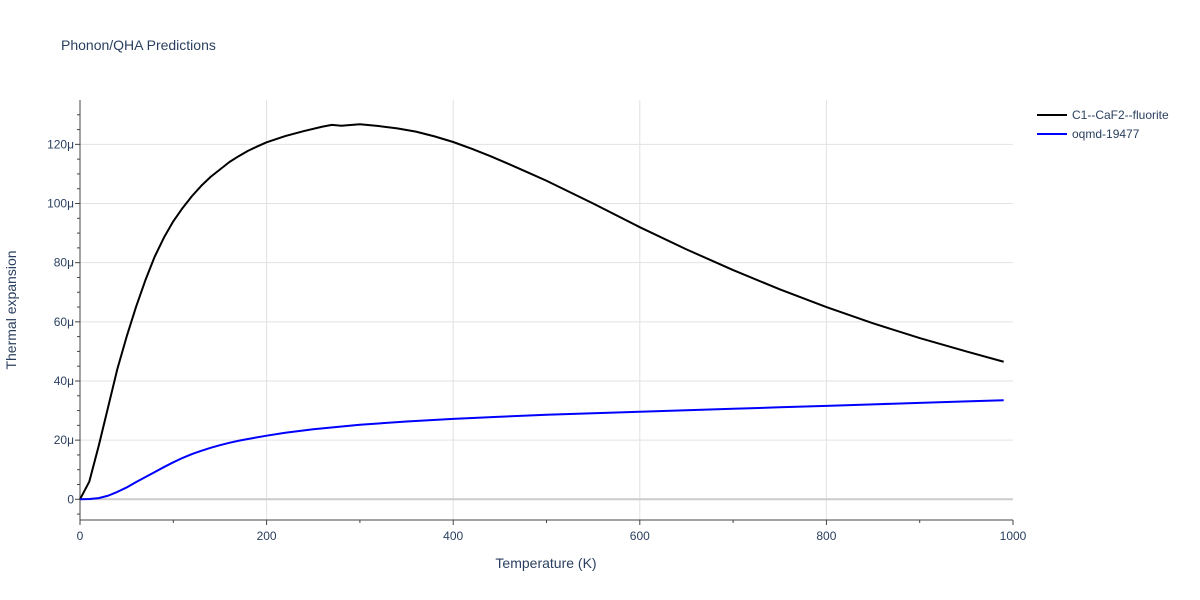  Describe the element at coordinates (552, 536) in the screenshot. I see `x-tick-labels: 0 200 400 600 800 1000` at that location.